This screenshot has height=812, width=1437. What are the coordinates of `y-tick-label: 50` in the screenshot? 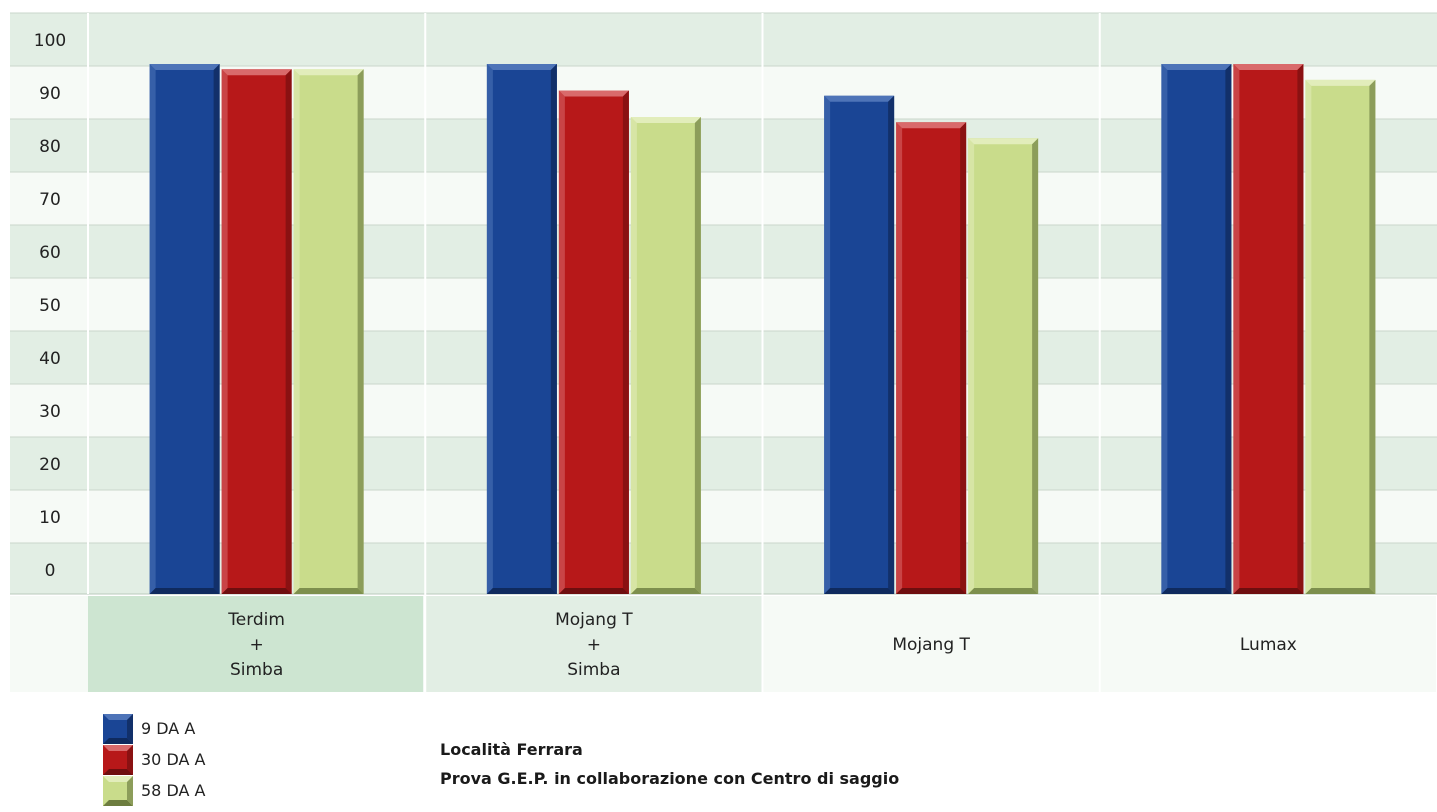 It's located at (50, 306).